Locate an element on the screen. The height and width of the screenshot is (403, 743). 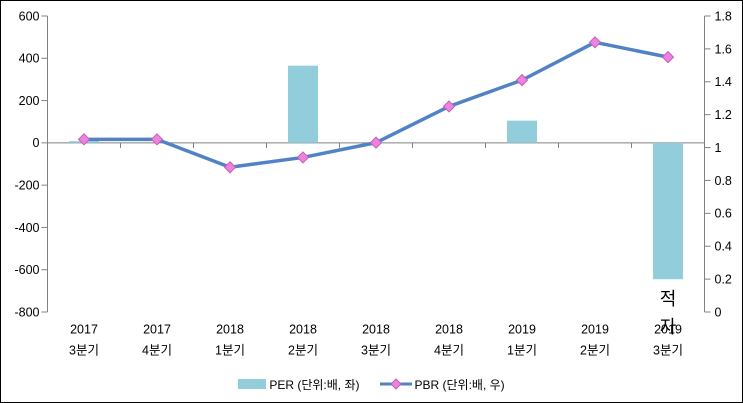
left-axis-tick-label: -400 is located at coordinates (26, 228).